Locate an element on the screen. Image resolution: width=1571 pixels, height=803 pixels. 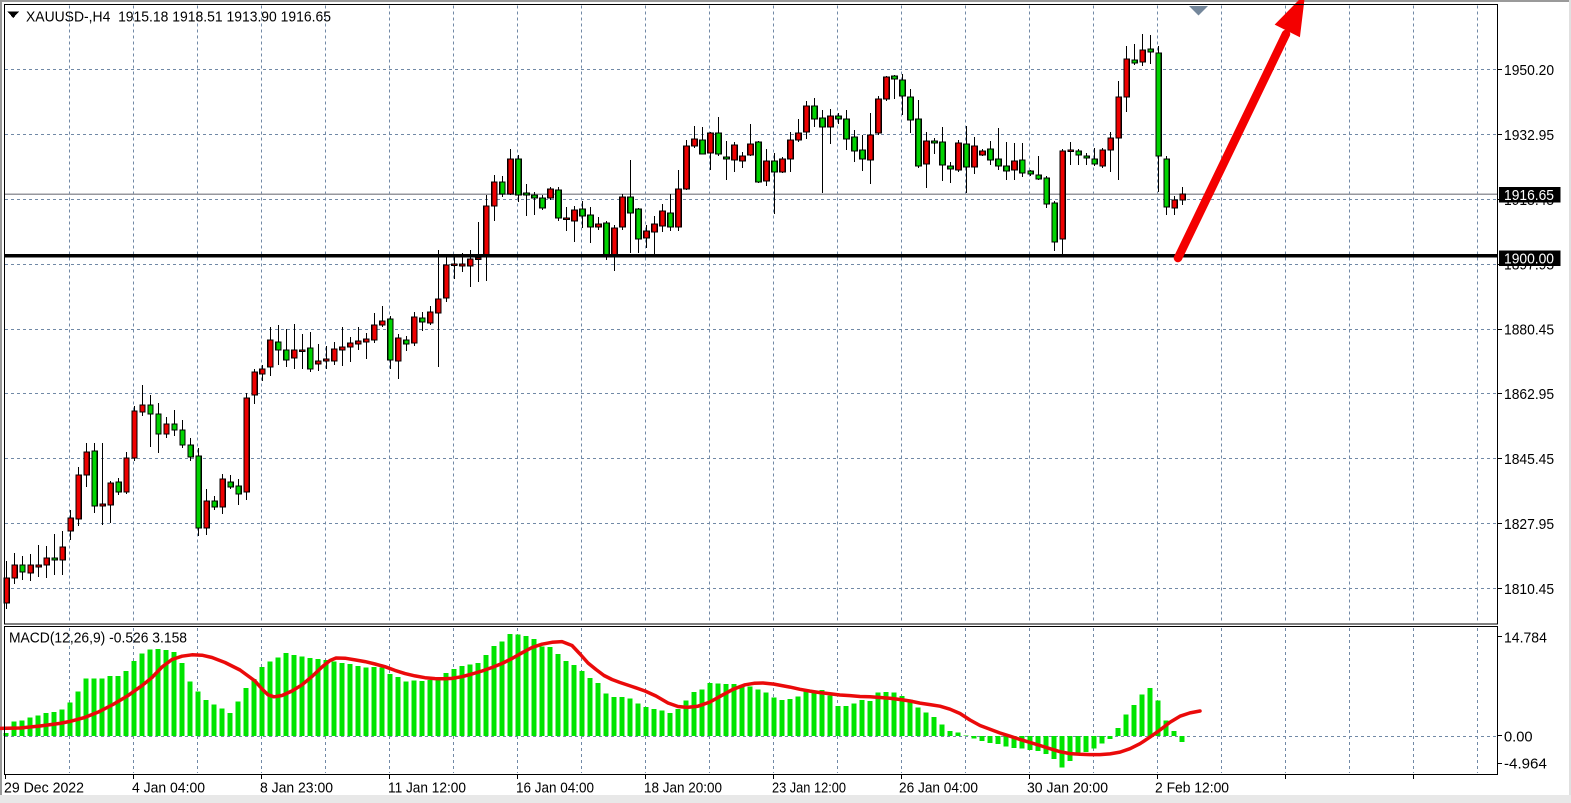
svg-text: MACD(12,26,9) -0.526 3.158 is located at coordinates (98, 638).